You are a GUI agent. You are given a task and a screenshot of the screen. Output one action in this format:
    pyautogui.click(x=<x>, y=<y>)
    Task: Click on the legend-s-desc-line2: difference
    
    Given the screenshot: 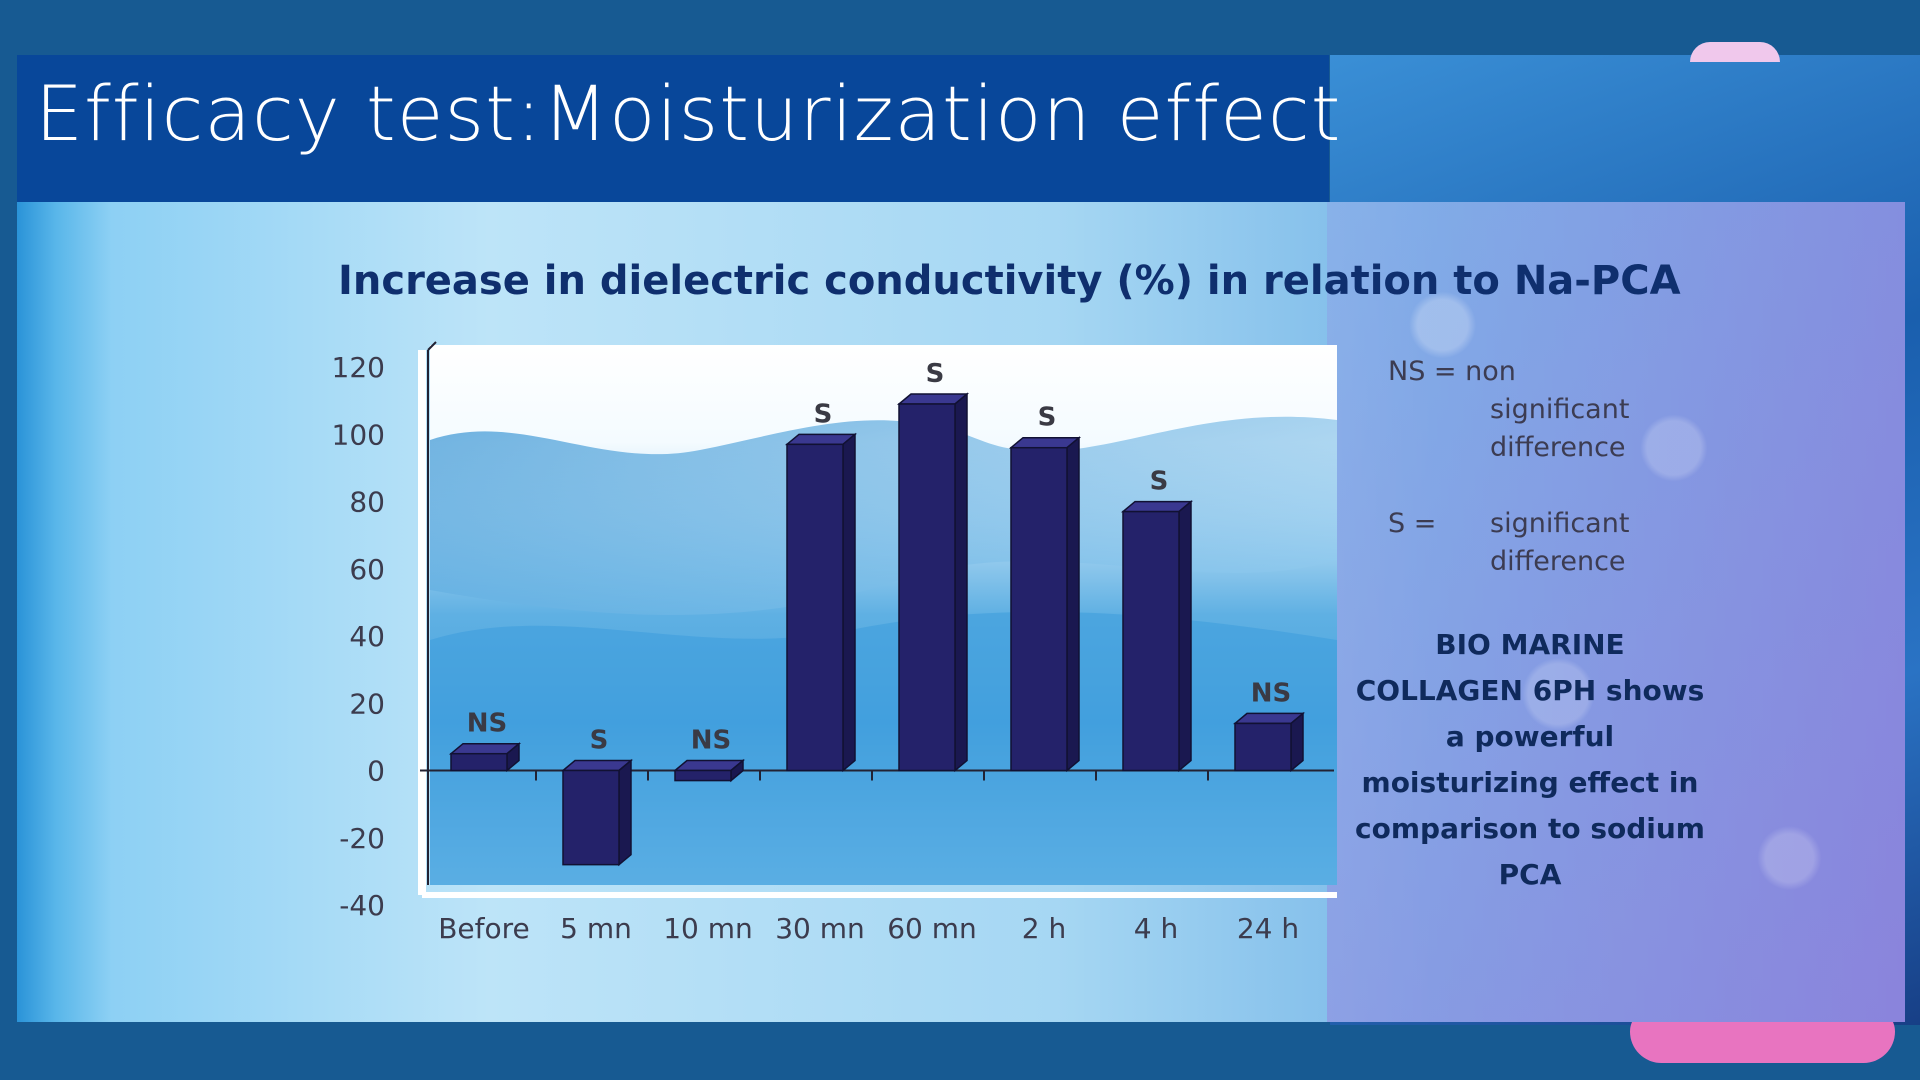 What is the action you would take?
    pyautogui.click(x=1558, y=561)
    